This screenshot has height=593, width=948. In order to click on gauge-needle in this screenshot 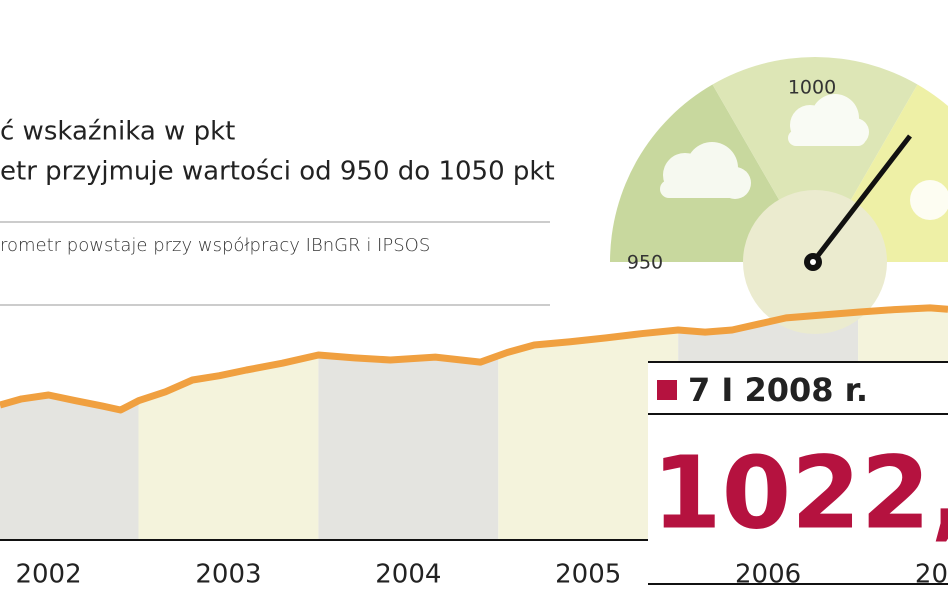, I will do `click(861, 199)`.